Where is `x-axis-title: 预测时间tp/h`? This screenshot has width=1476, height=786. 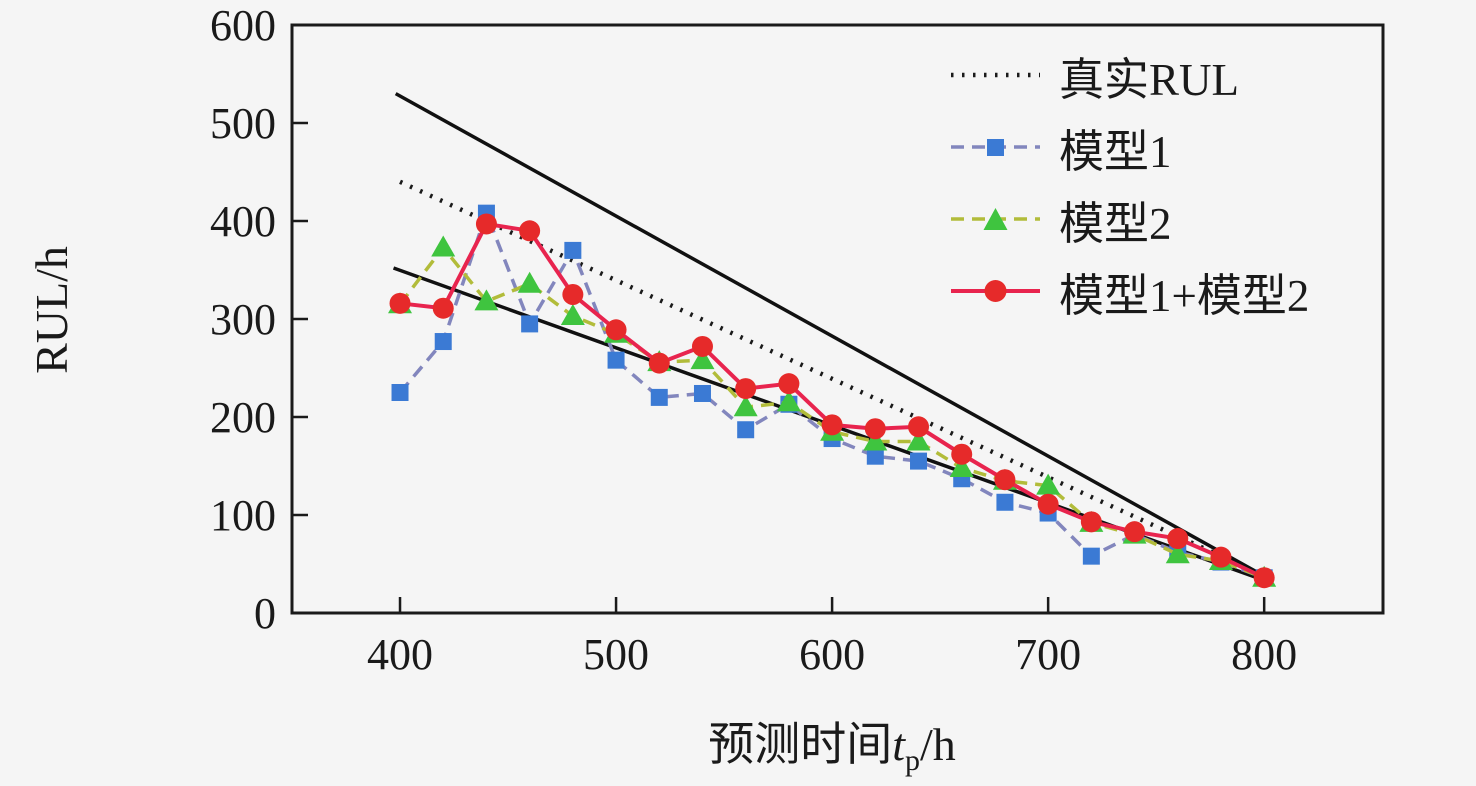
x-axis-title: 预测时间tp/h is located at coordinates (832, 743).